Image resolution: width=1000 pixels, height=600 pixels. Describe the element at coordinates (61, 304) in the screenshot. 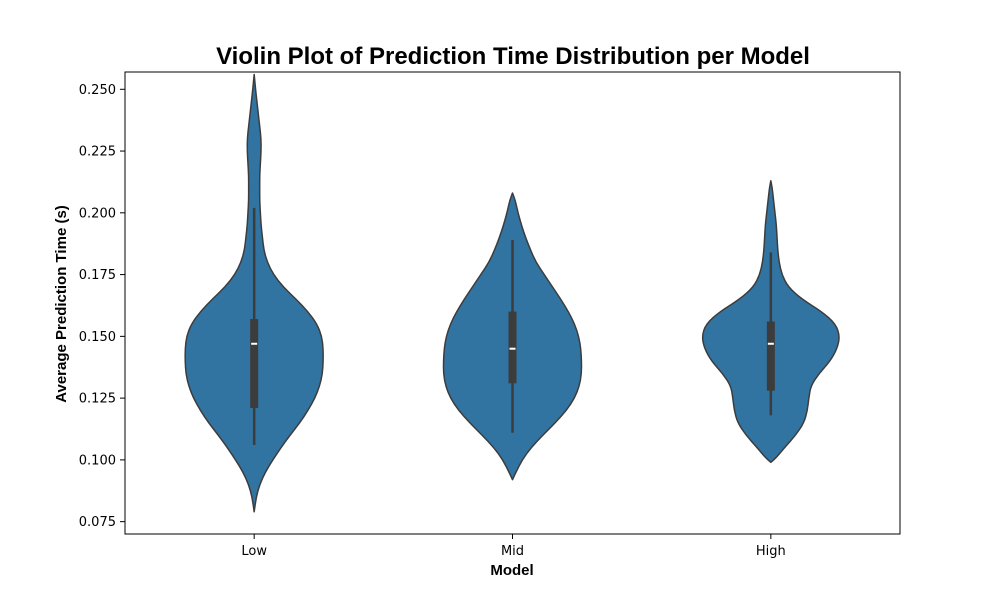

I see `y-axis-label: Average Prediction Time (s)` at that location.